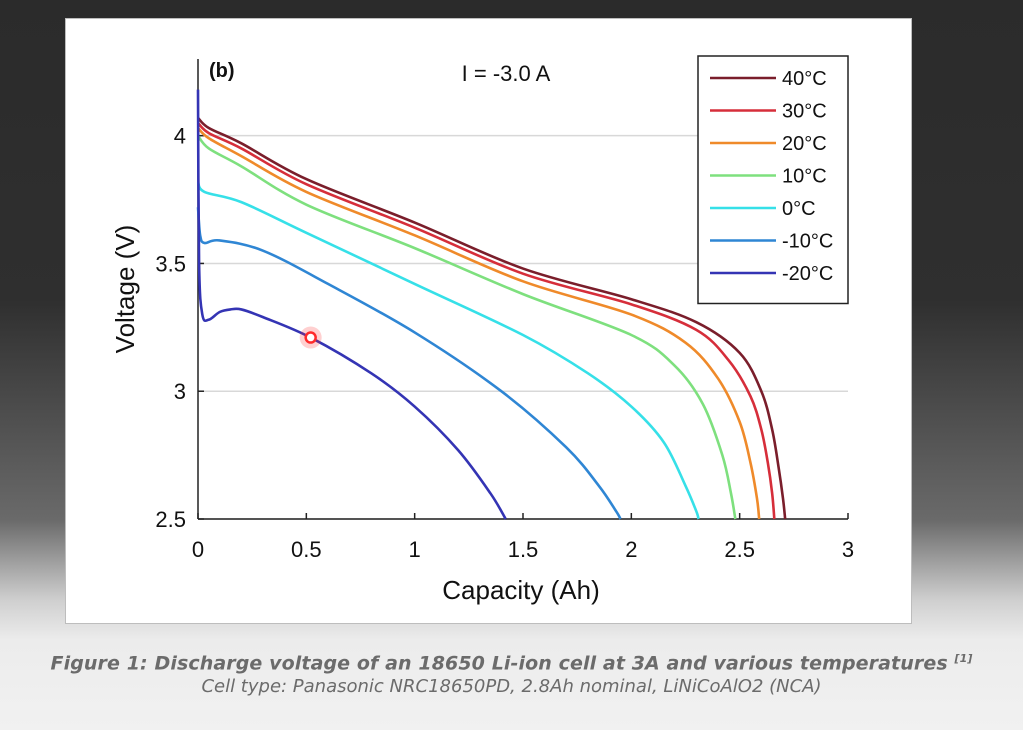  What do you see at coordinates (739, 549) in the screenshot?
I see `x-tick-label: 2.5` at bounding box center [739, 549].